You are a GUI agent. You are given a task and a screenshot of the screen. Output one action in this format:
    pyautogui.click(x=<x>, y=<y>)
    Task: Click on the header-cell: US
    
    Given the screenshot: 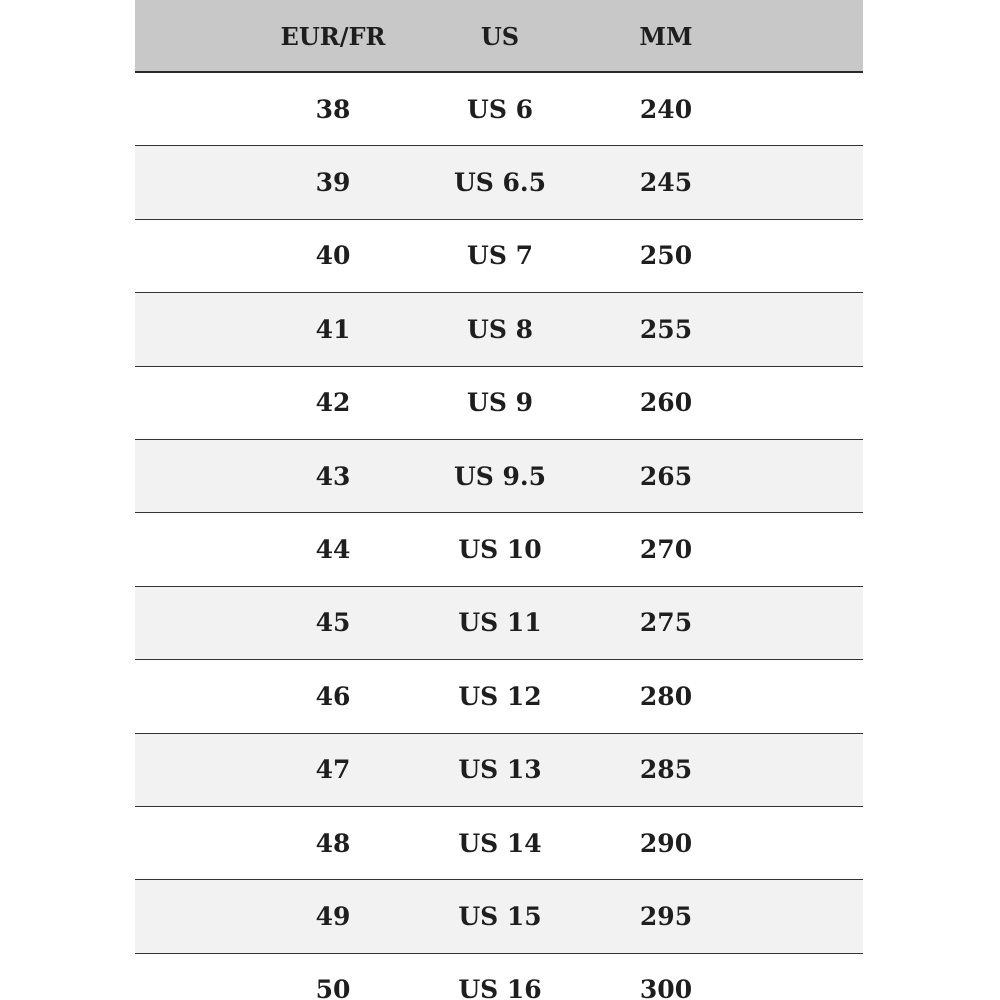 What is the action you would take?
    pyautogui.click(x=500, y=36)
    